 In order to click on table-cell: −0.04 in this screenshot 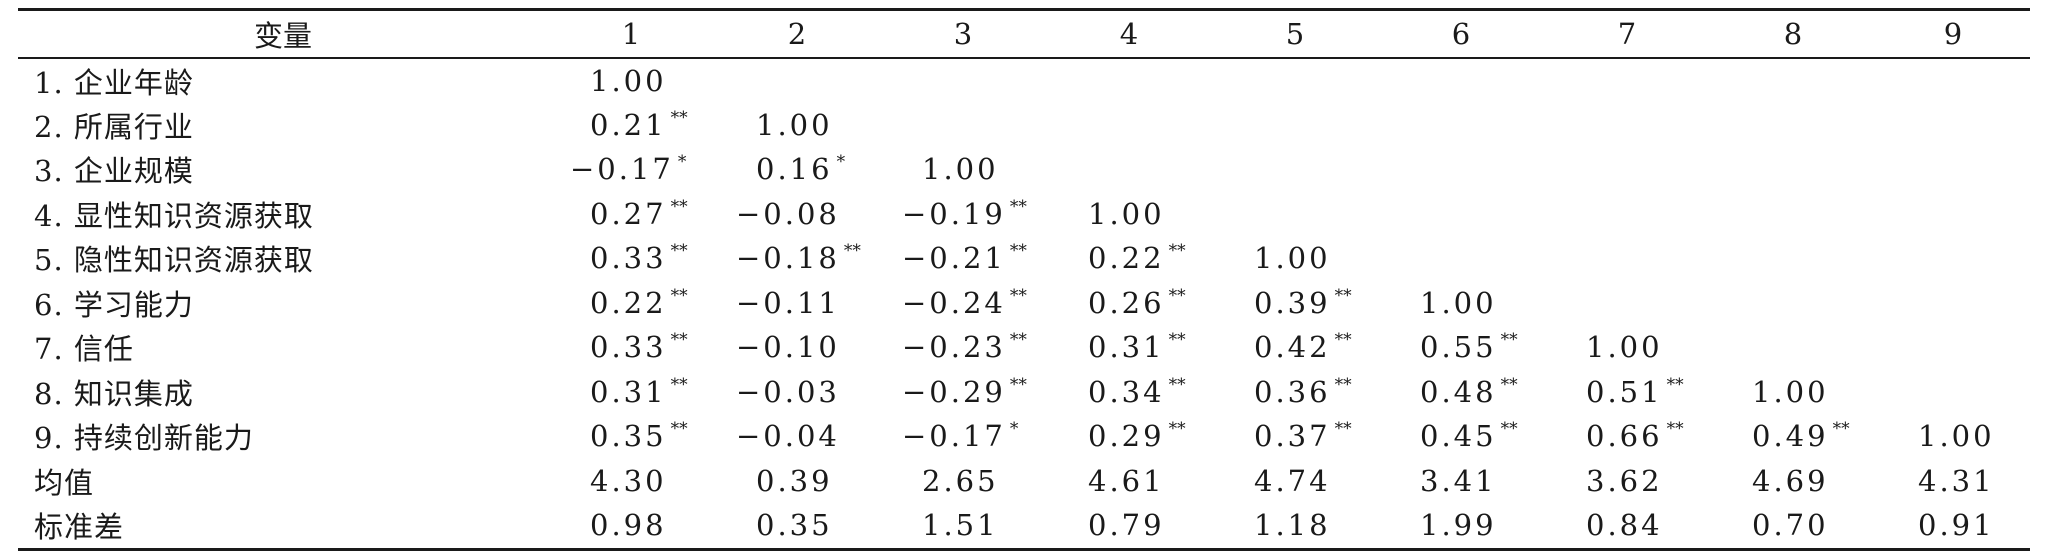, I will do `click(797, 436)`.